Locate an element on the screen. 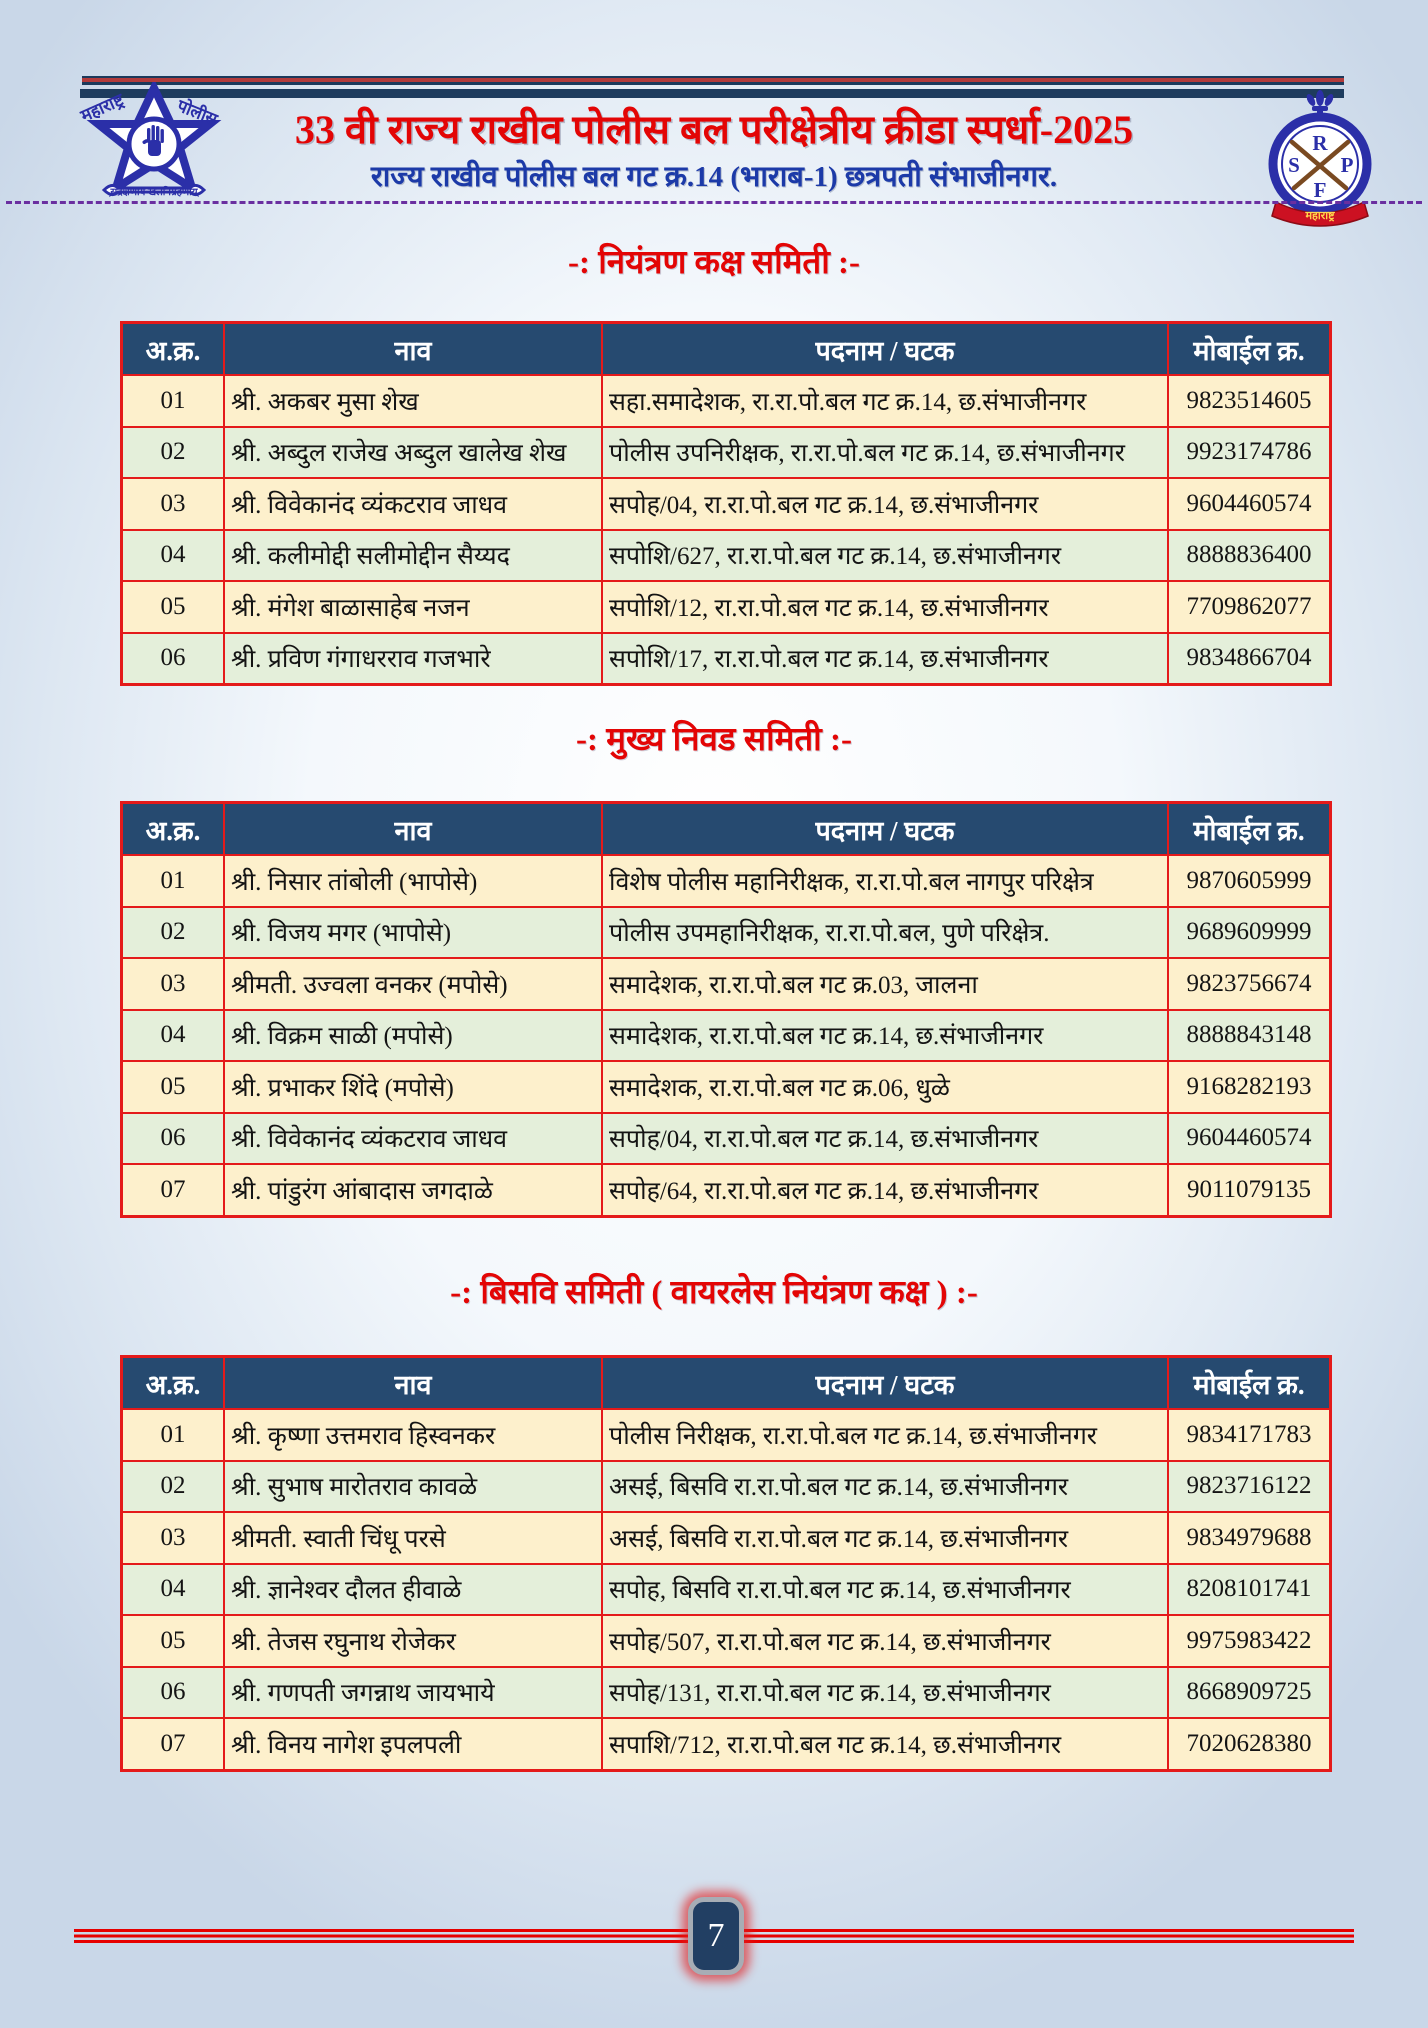 Image resolution: width=1428 pixels, height=2028 pixels. cell-name: श्रीमती. उज्वला वनकर (मपोसे) is located at coordinates (413, 984).